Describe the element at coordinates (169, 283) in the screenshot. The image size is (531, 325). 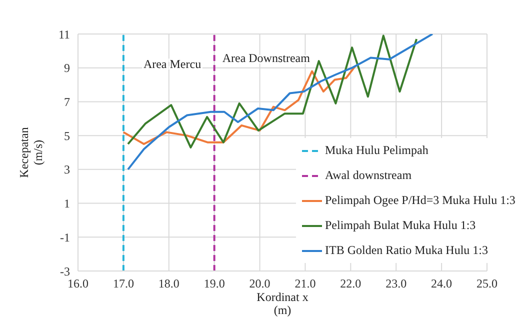
I see `x-tick-label: 18.0` at that location.